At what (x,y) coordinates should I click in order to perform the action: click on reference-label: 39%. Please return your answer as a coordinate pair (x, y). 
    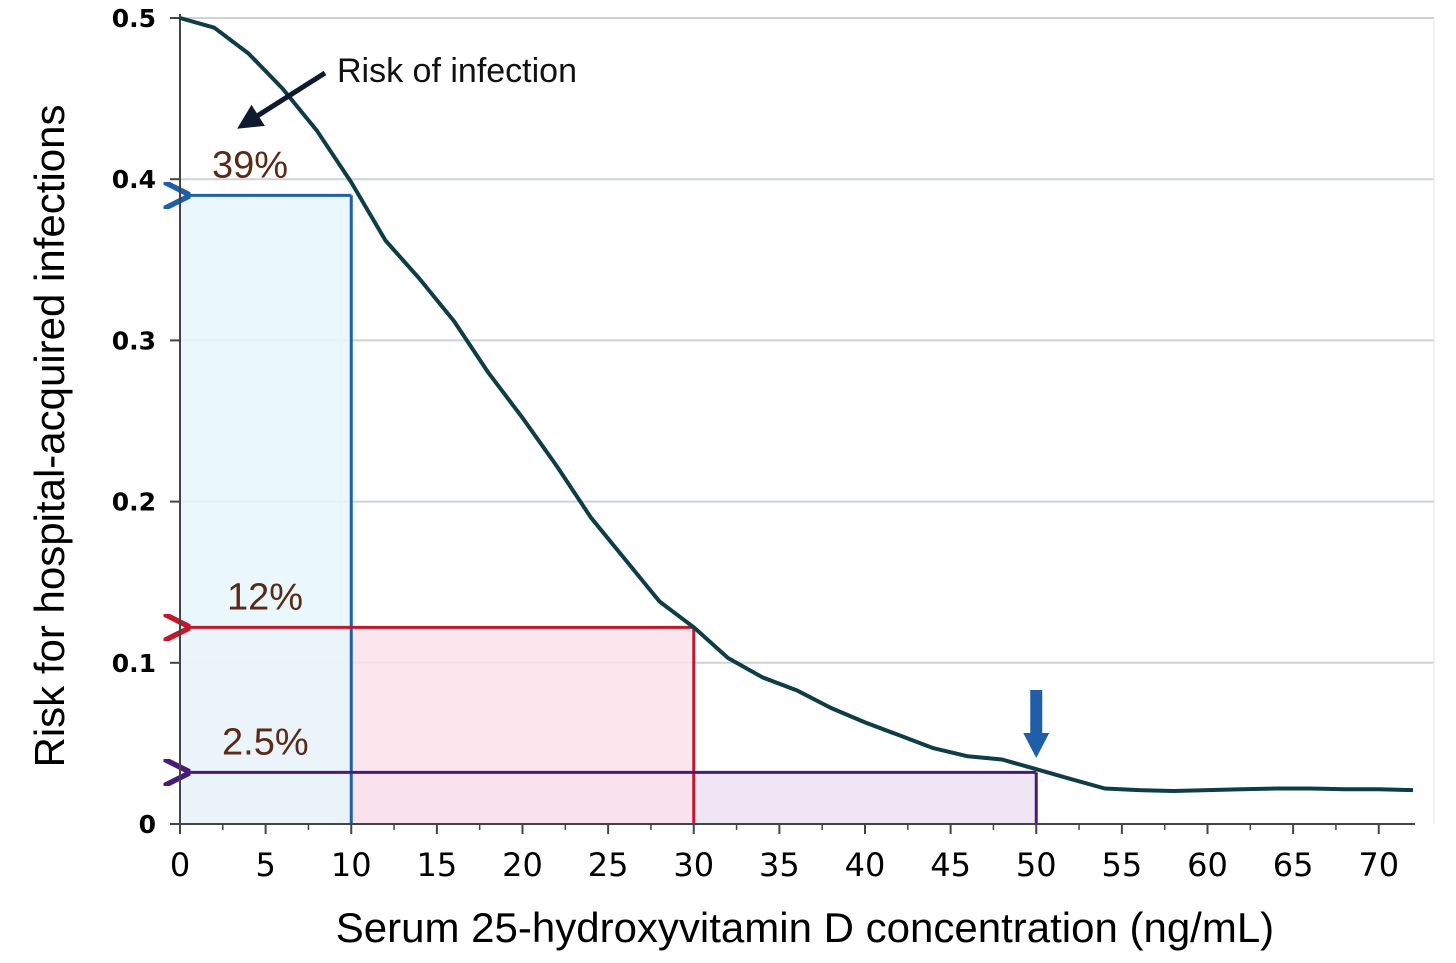
    Looking at the image, I should click on (250, 165).